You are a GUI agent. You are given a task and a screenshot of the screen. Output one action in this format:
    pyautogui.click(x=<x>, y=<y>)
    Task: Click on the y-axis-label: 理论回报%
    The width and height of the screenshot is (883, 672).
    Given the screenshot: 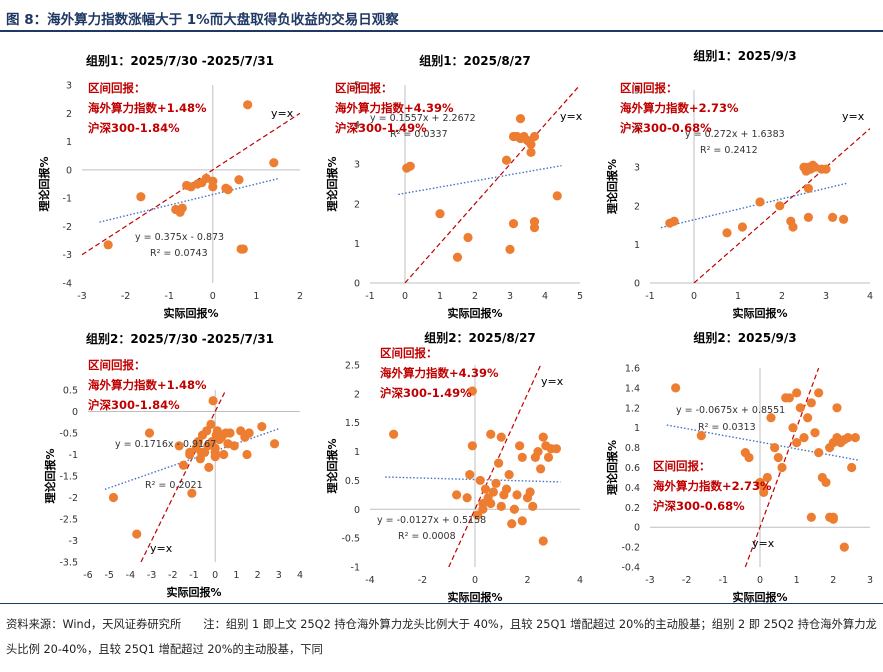 What is the action you would take?
    pyautogui.click(x=50, y=475)
    